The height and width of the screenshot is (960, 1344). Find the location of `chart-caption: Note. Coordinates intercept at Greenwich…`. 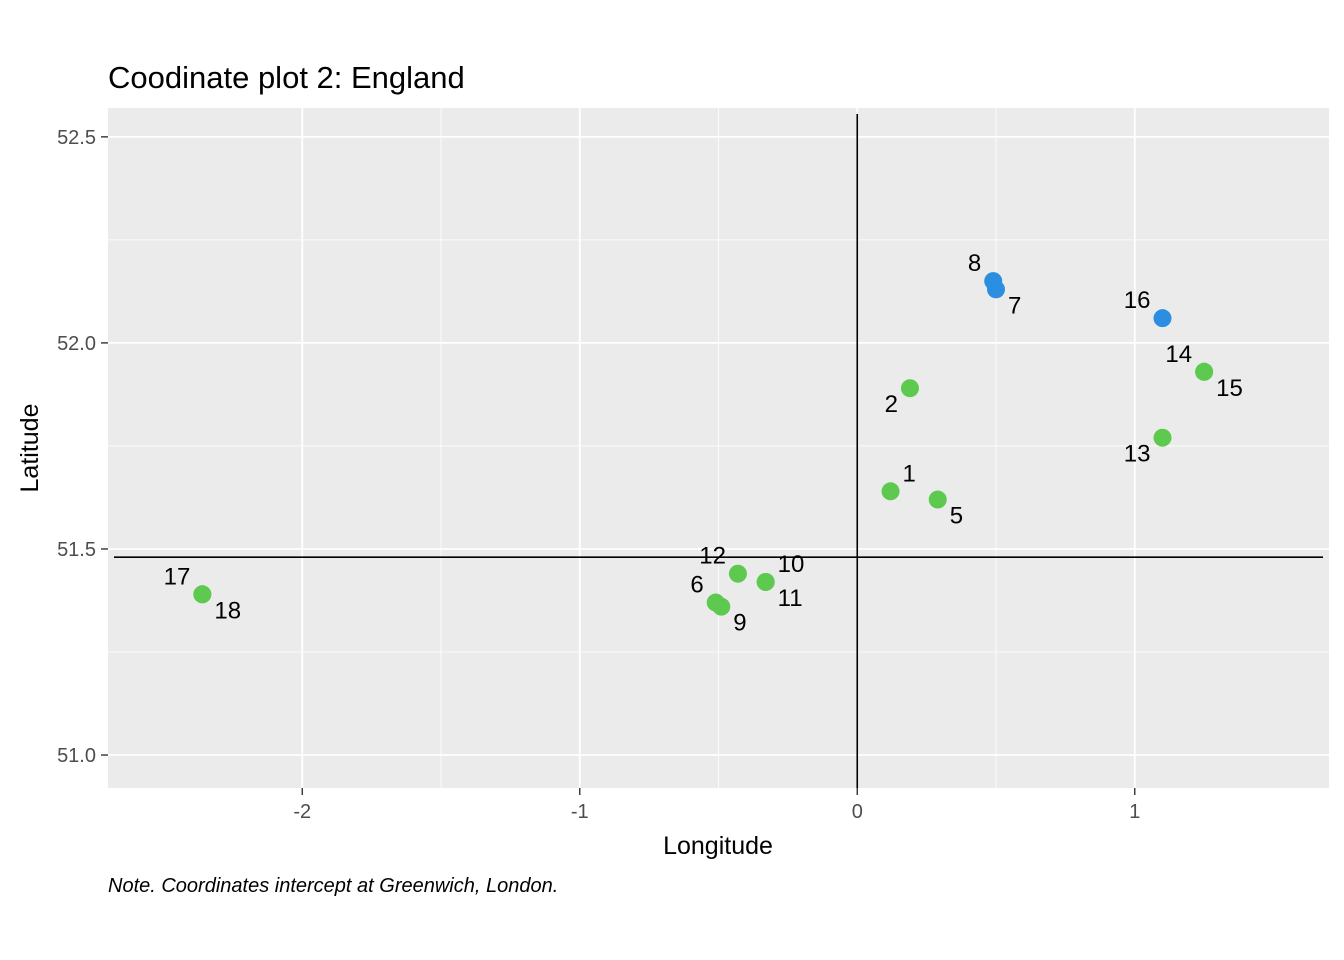

chart-caption: Note. Coordinates intercept at Greenwich… is located at coordinates (333, 886).